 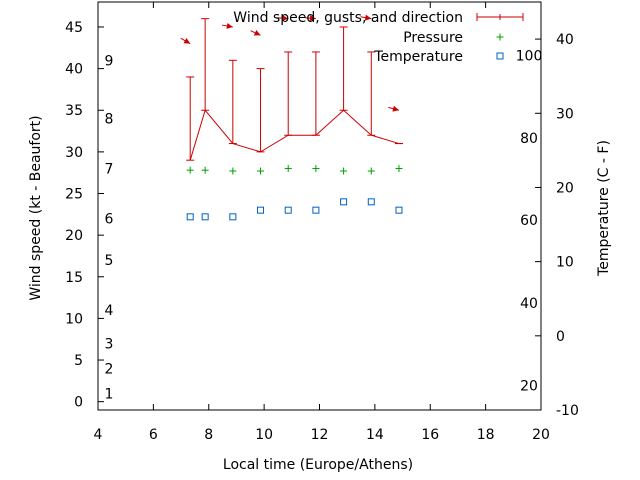 What do you see at coordinates (318, 465) in the screenshot?
I see `x-axis-label: Local time (Europe/Athens)` at bounding box center [318, 465].